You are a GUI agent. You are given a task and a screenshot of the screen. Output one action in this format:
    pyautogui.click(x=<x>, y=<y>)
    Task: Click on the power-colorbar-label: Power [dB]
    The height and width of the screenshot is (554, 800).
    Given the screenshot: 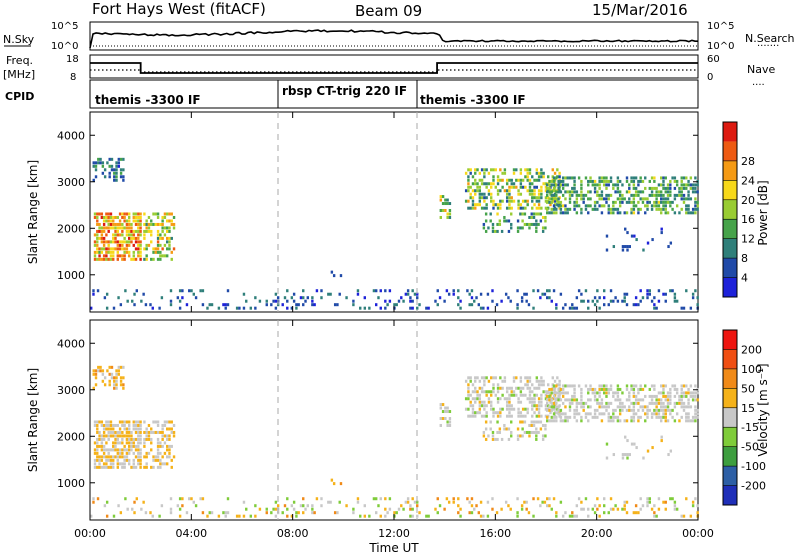 What is the action you would take?
    pyautogui.click(x=763, y=212)
    